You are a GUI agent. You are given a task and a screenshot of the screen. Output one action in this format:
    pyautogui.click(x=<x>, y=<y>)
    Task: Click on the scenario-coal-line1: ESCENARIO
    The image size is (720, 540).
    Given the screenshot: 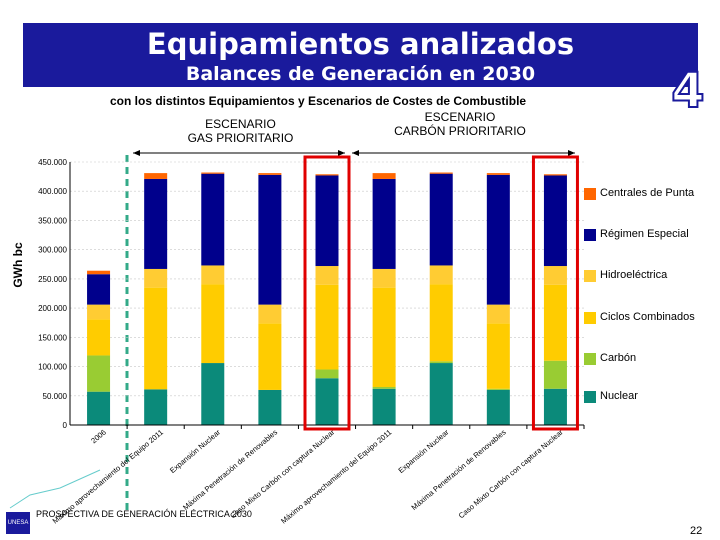 What is the action you would take?
    pyautogui.click(x=460, y=117)
    